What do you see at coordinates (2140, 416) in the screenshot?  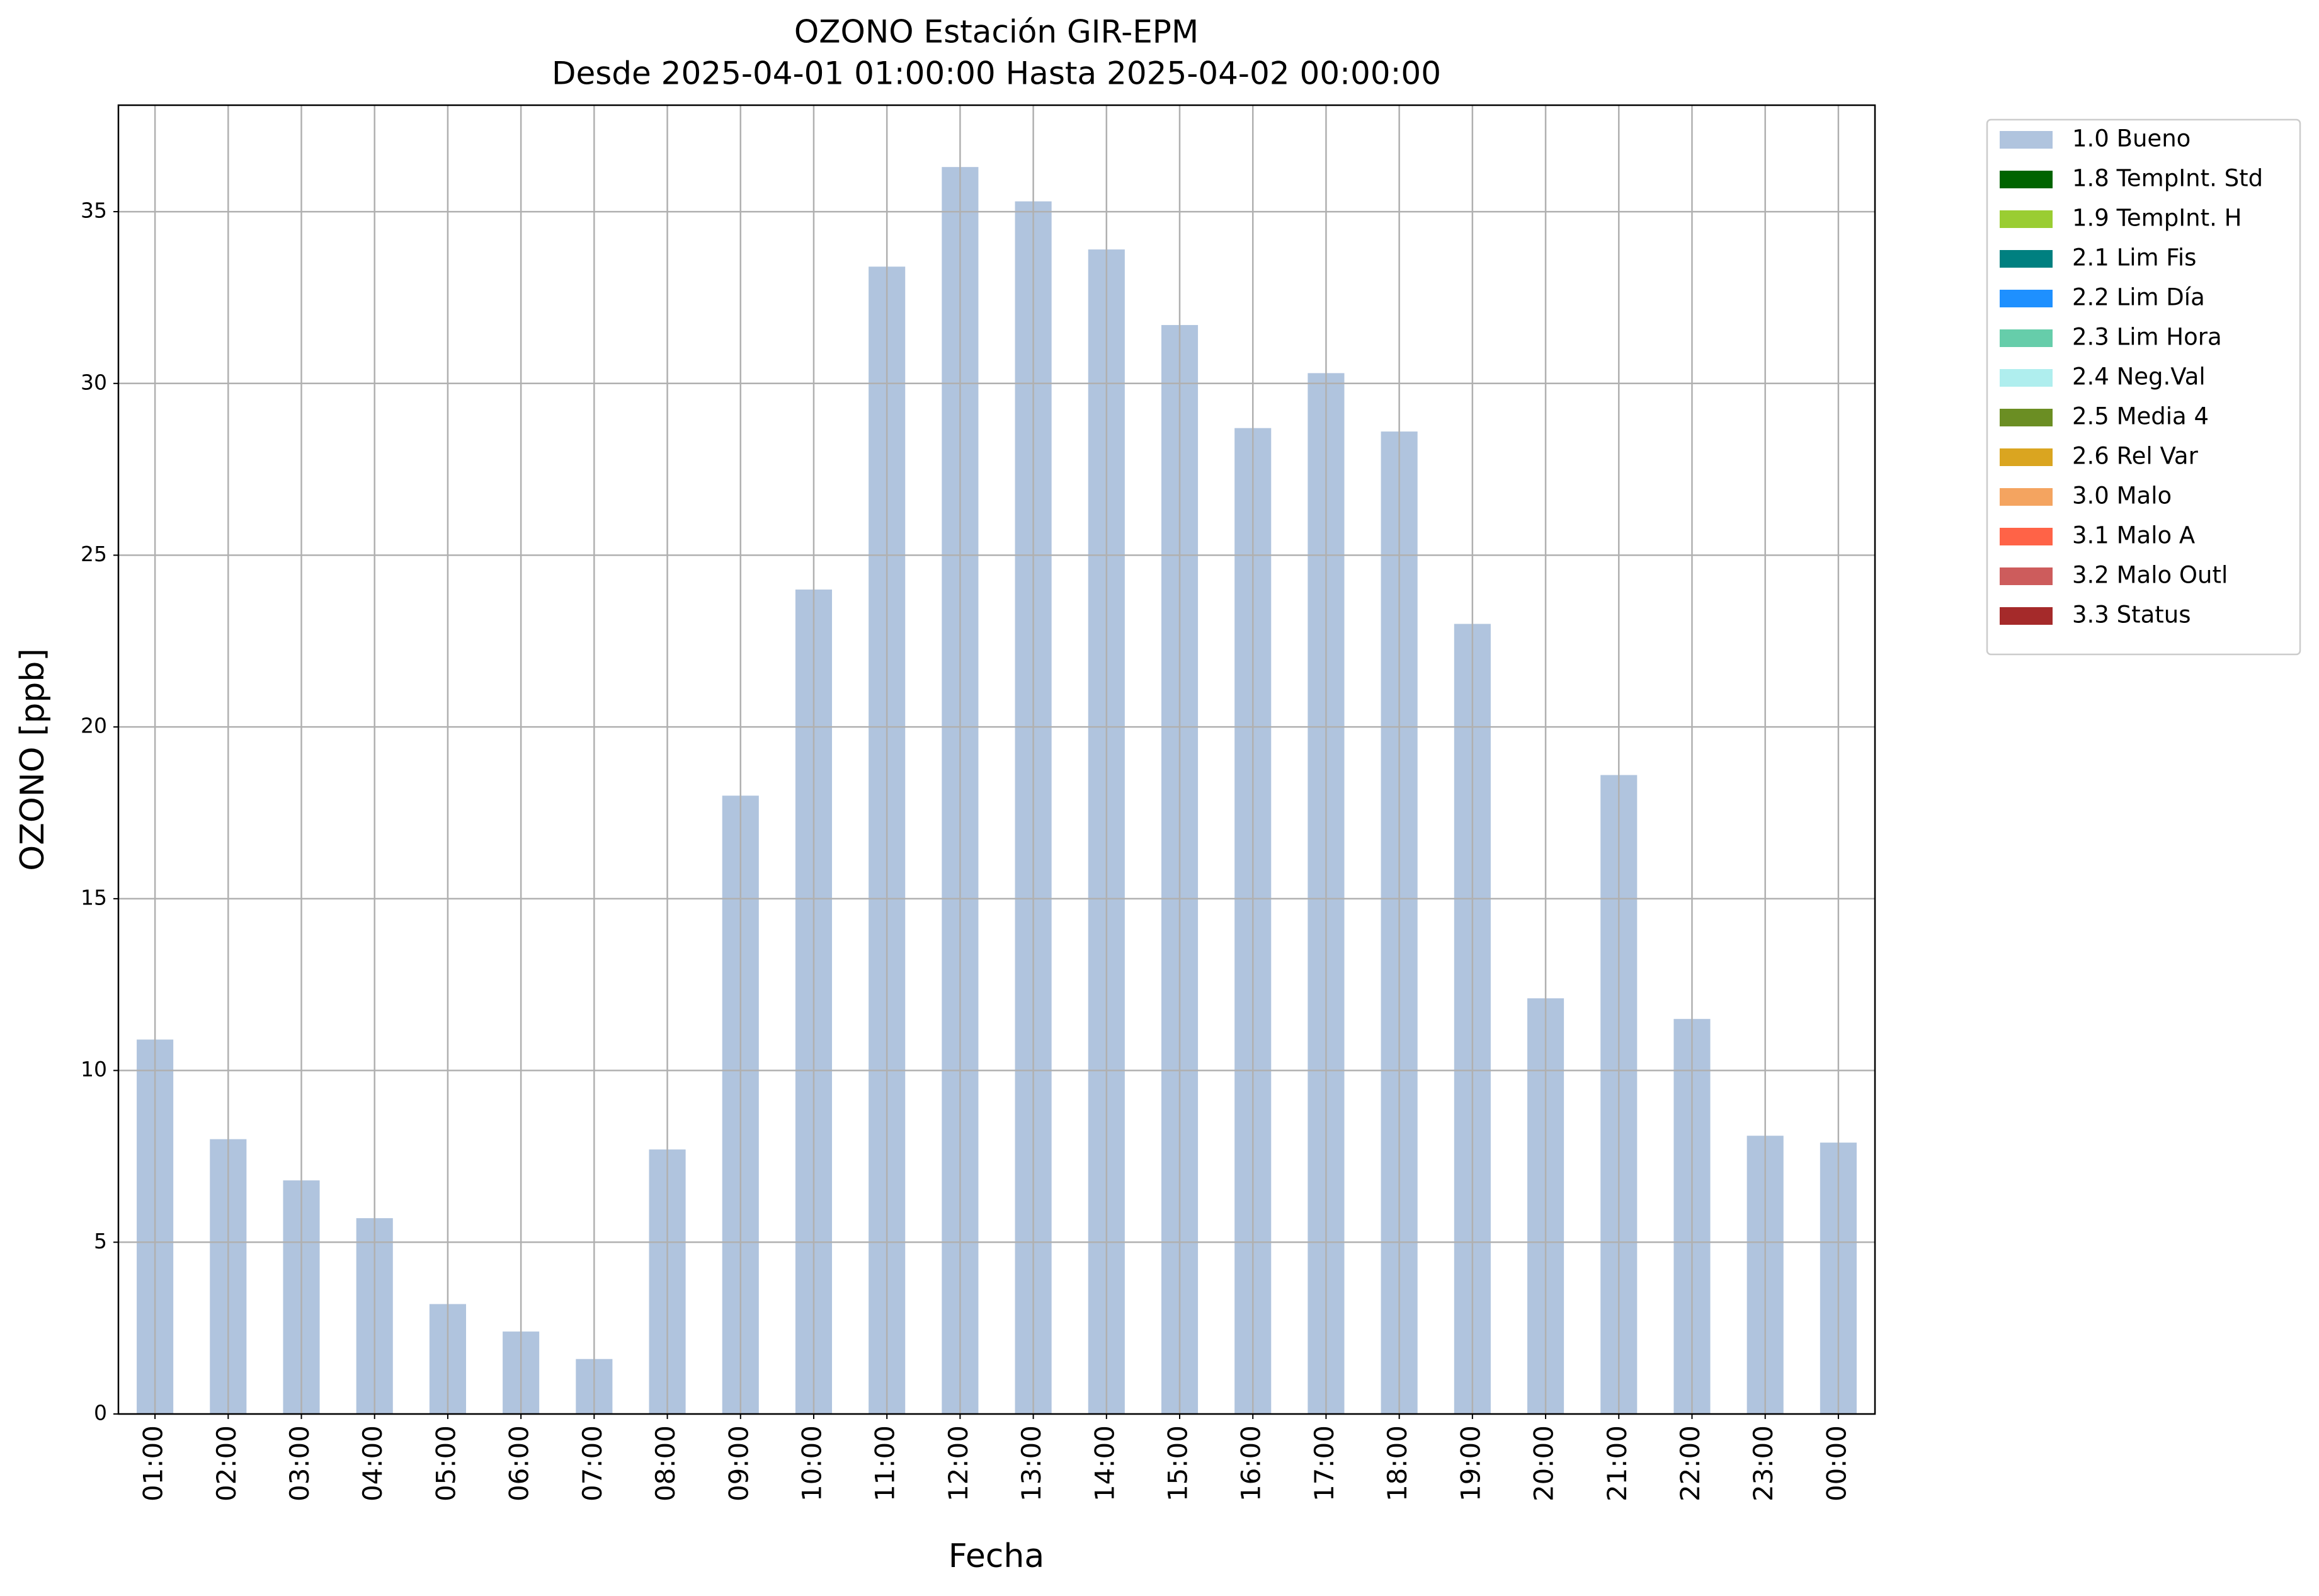 I see `legend-label: 2.5 Media 4` at bounding box center [2140, 416].